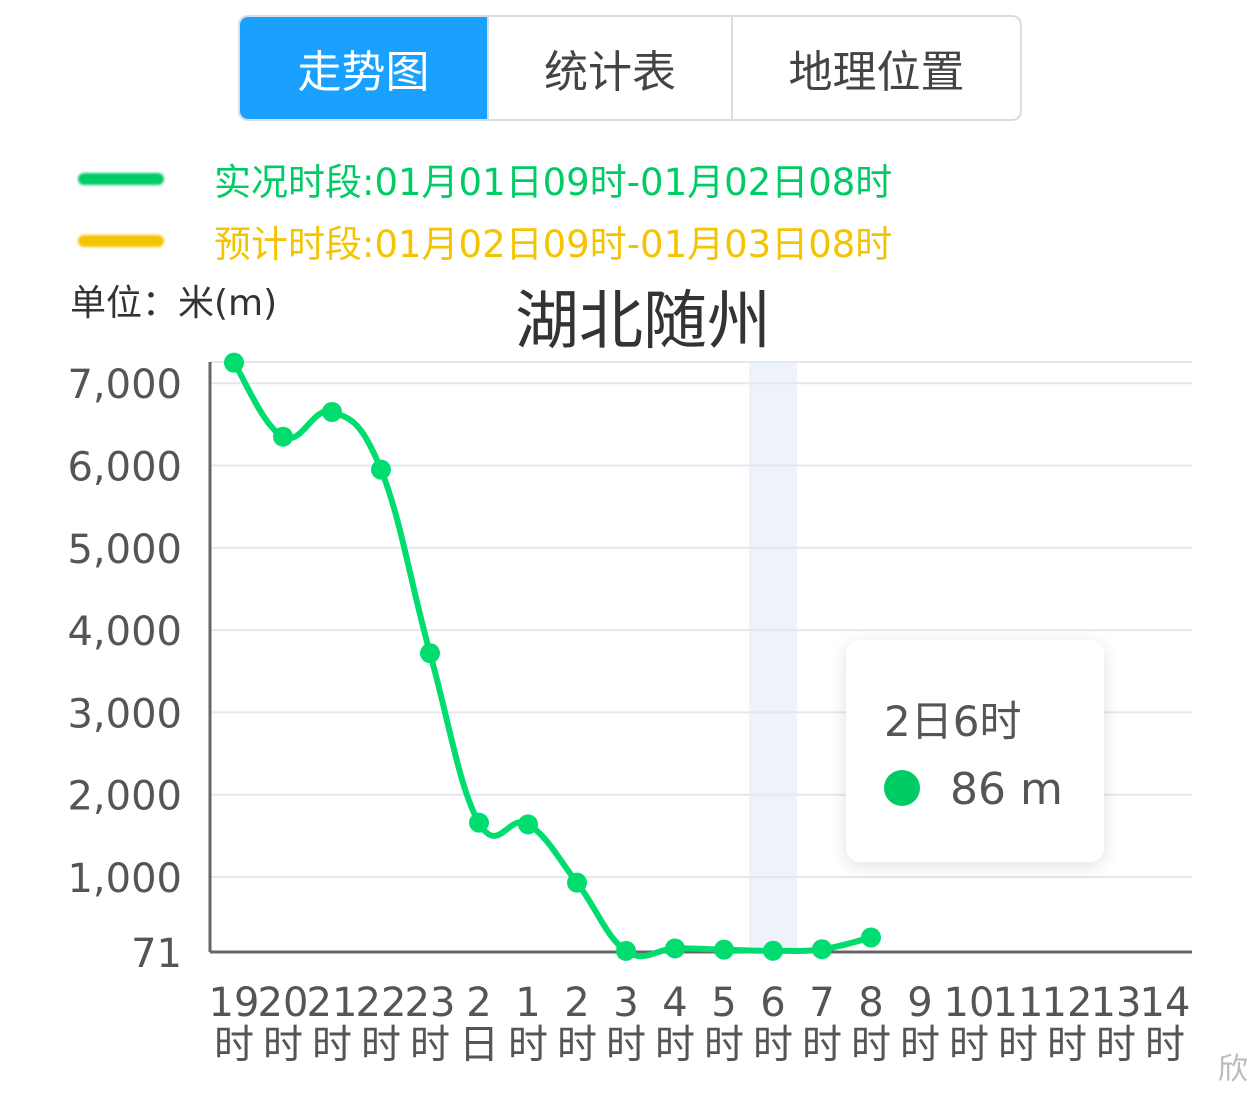 The height and width of the screenshot is (1102, 1260). I want to click on x-tick-label: 14, so click(1165, 1003).